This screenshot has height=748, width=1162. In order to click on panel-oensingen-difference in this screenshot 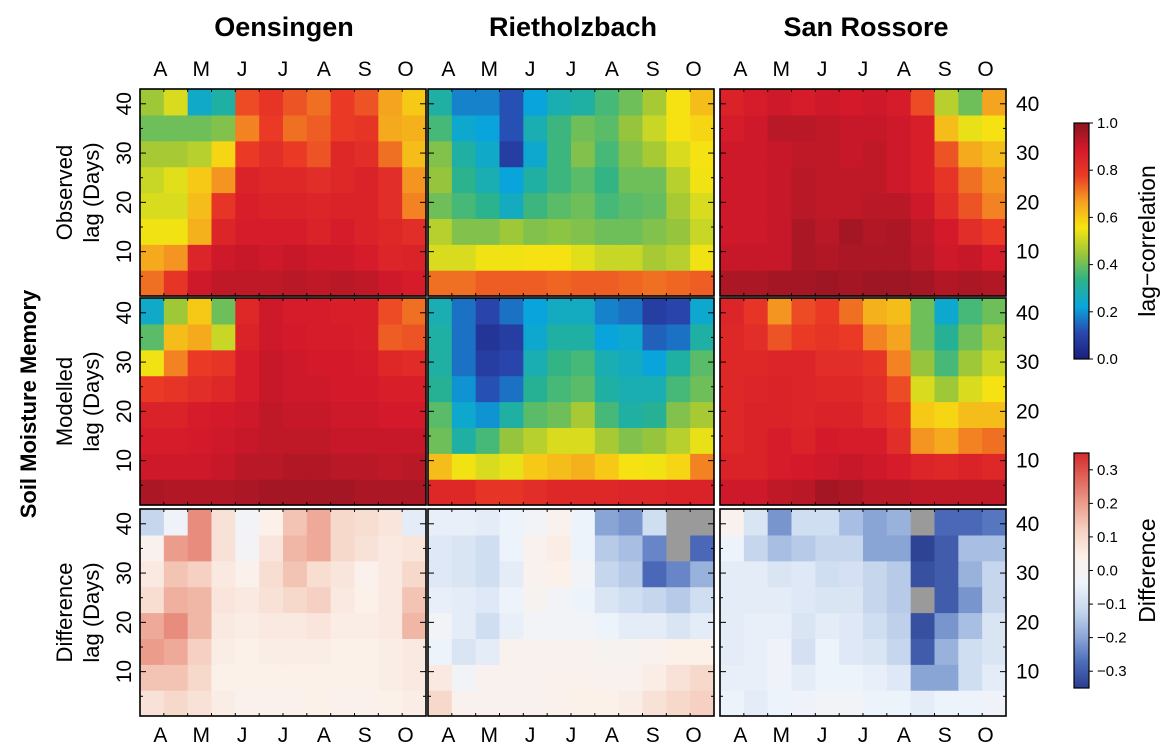, I will do `click(283, 612)`.